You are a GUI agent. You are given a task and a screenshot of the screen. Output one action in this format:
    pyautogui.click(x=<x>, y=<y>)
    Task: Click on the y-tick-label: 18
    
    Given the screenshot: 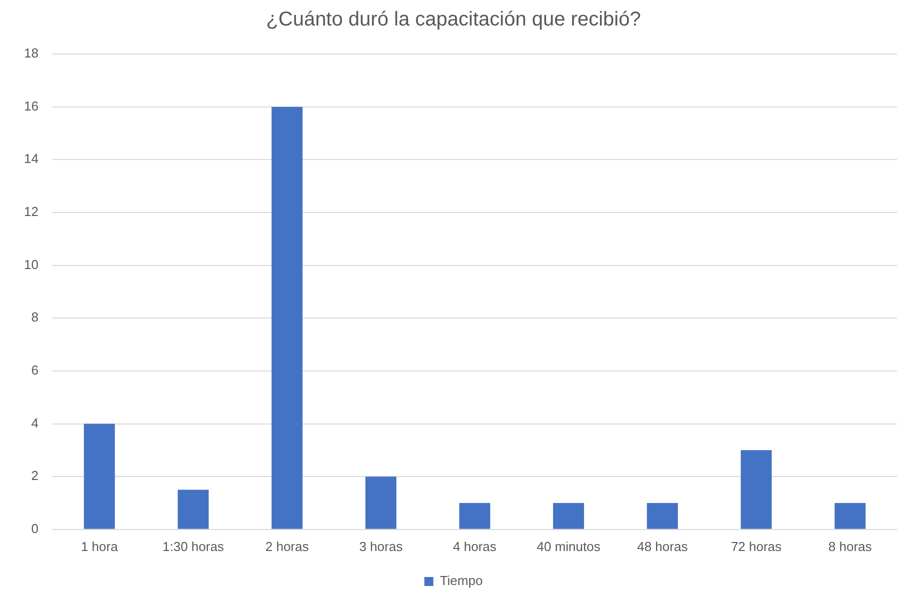 What is the action you would take?
    pyautogui.click(x=31, y=53)
    